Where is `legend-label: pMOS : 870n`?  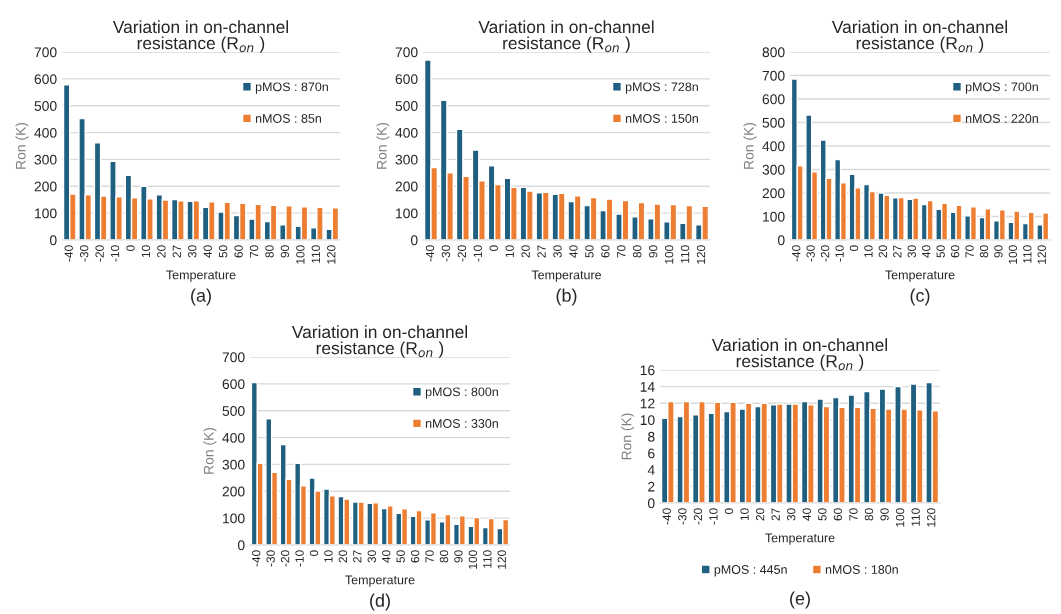
legend-label: pMOS : 870n is located at coordinates (291, 88).